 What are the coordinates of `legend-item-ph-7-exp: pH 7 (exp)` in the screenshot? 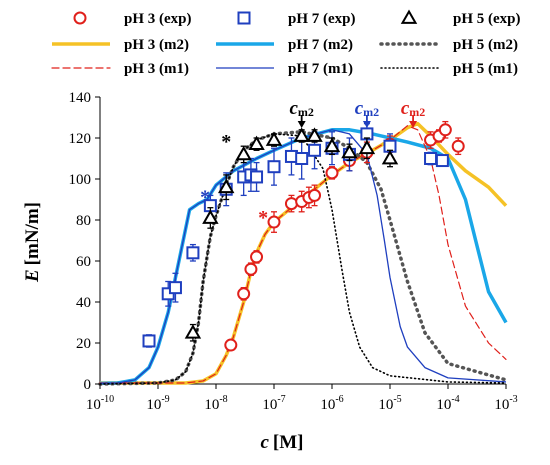 It's located at (296, 19).